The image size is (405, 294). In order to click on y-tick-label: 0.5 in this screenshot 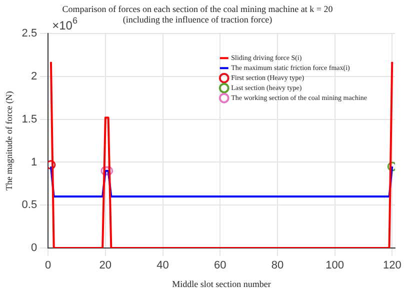, I will do `click(30, 205)`.